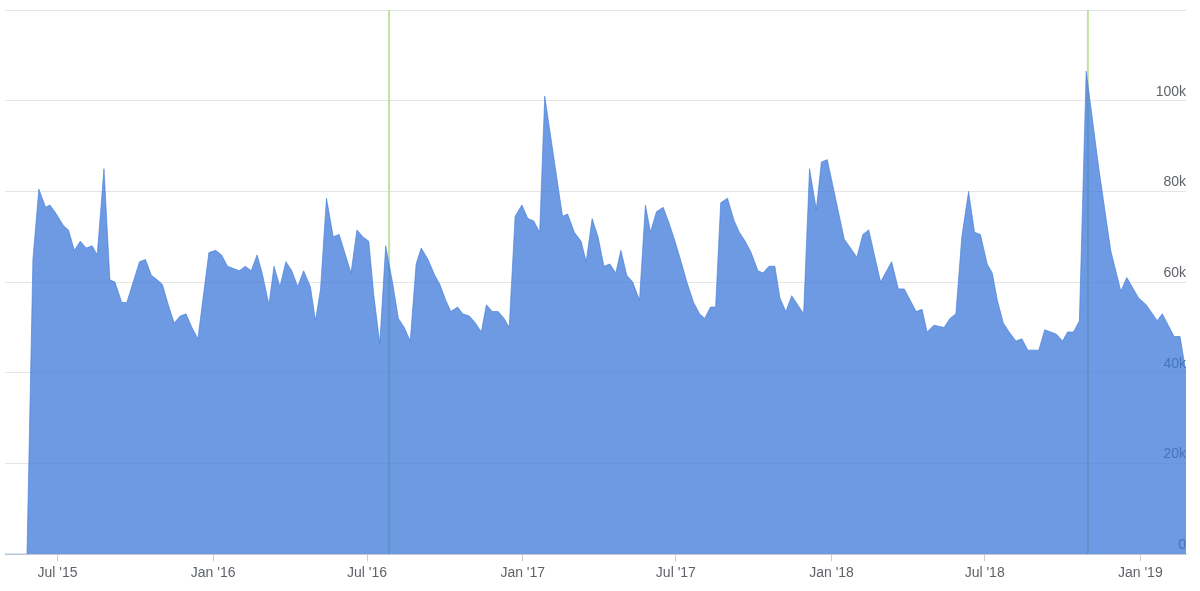  What do you see at coordinates (1175, 271) in the screenshot?
I see `y-tick-label: 60k` at bounding box center [1175, 271].